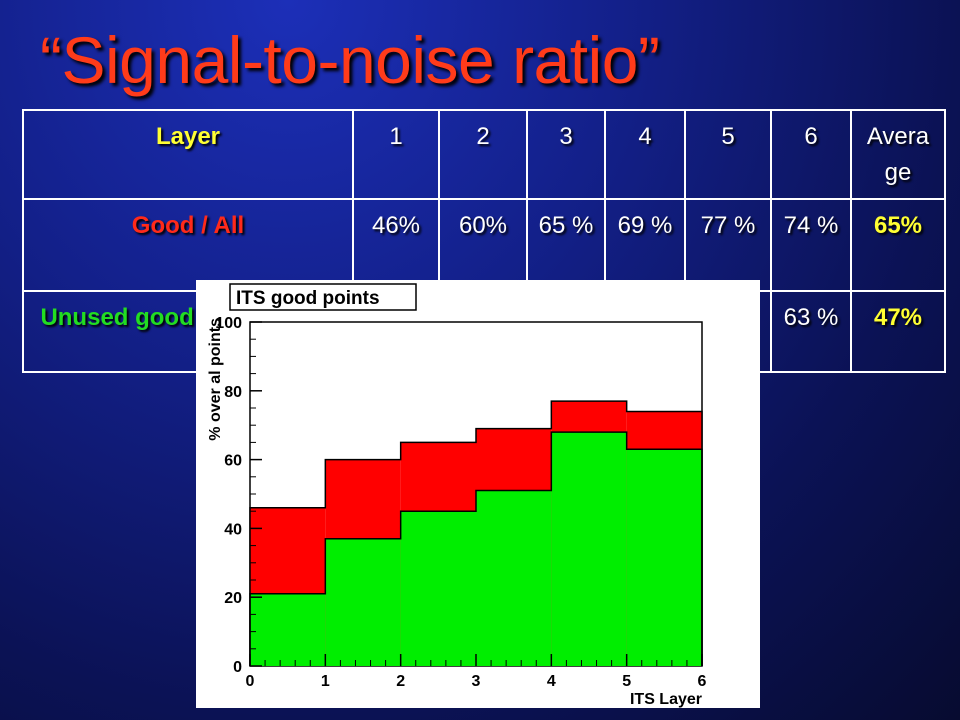 This screenshot has height=720, width=960. I want to click on y-axis-label: % over al points, so click(215, 379).